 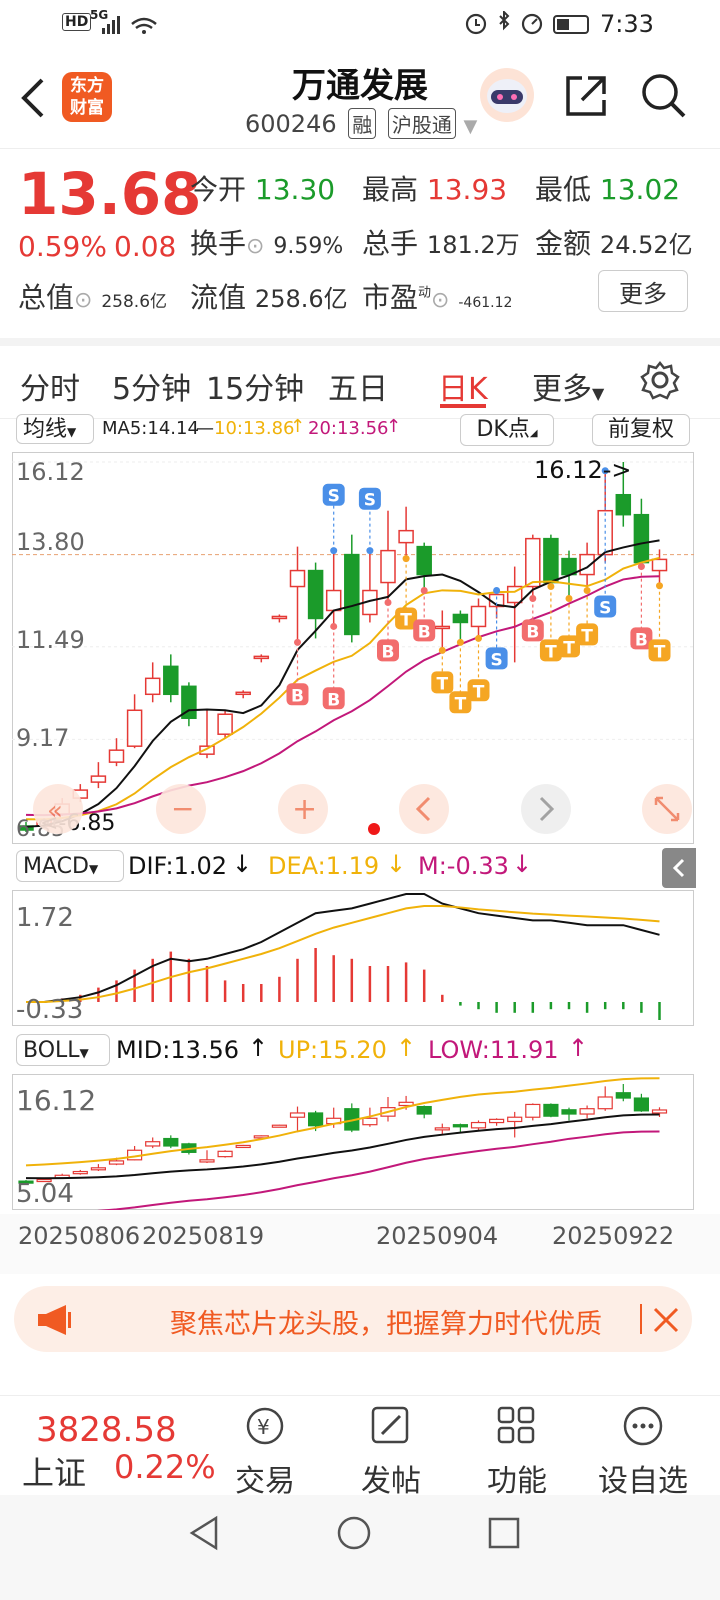 I want to click on boll-mid-value: MID:13.56, so click(x=178, y=1050).